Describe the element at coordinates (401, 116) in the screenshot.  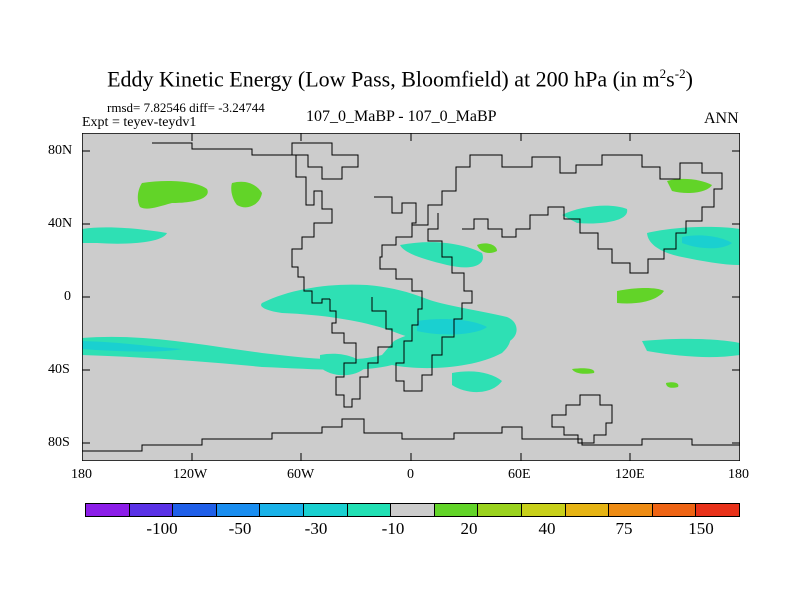
I see `case-label: 107_0_MaBP - 107_0_MaBP` at that location.